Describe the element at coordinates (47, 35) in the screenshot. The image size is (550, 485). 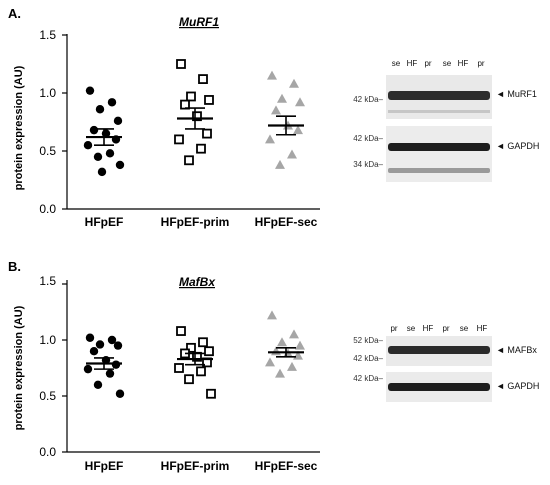
I see `panel-a-ytick-3: 1.5` at that location.